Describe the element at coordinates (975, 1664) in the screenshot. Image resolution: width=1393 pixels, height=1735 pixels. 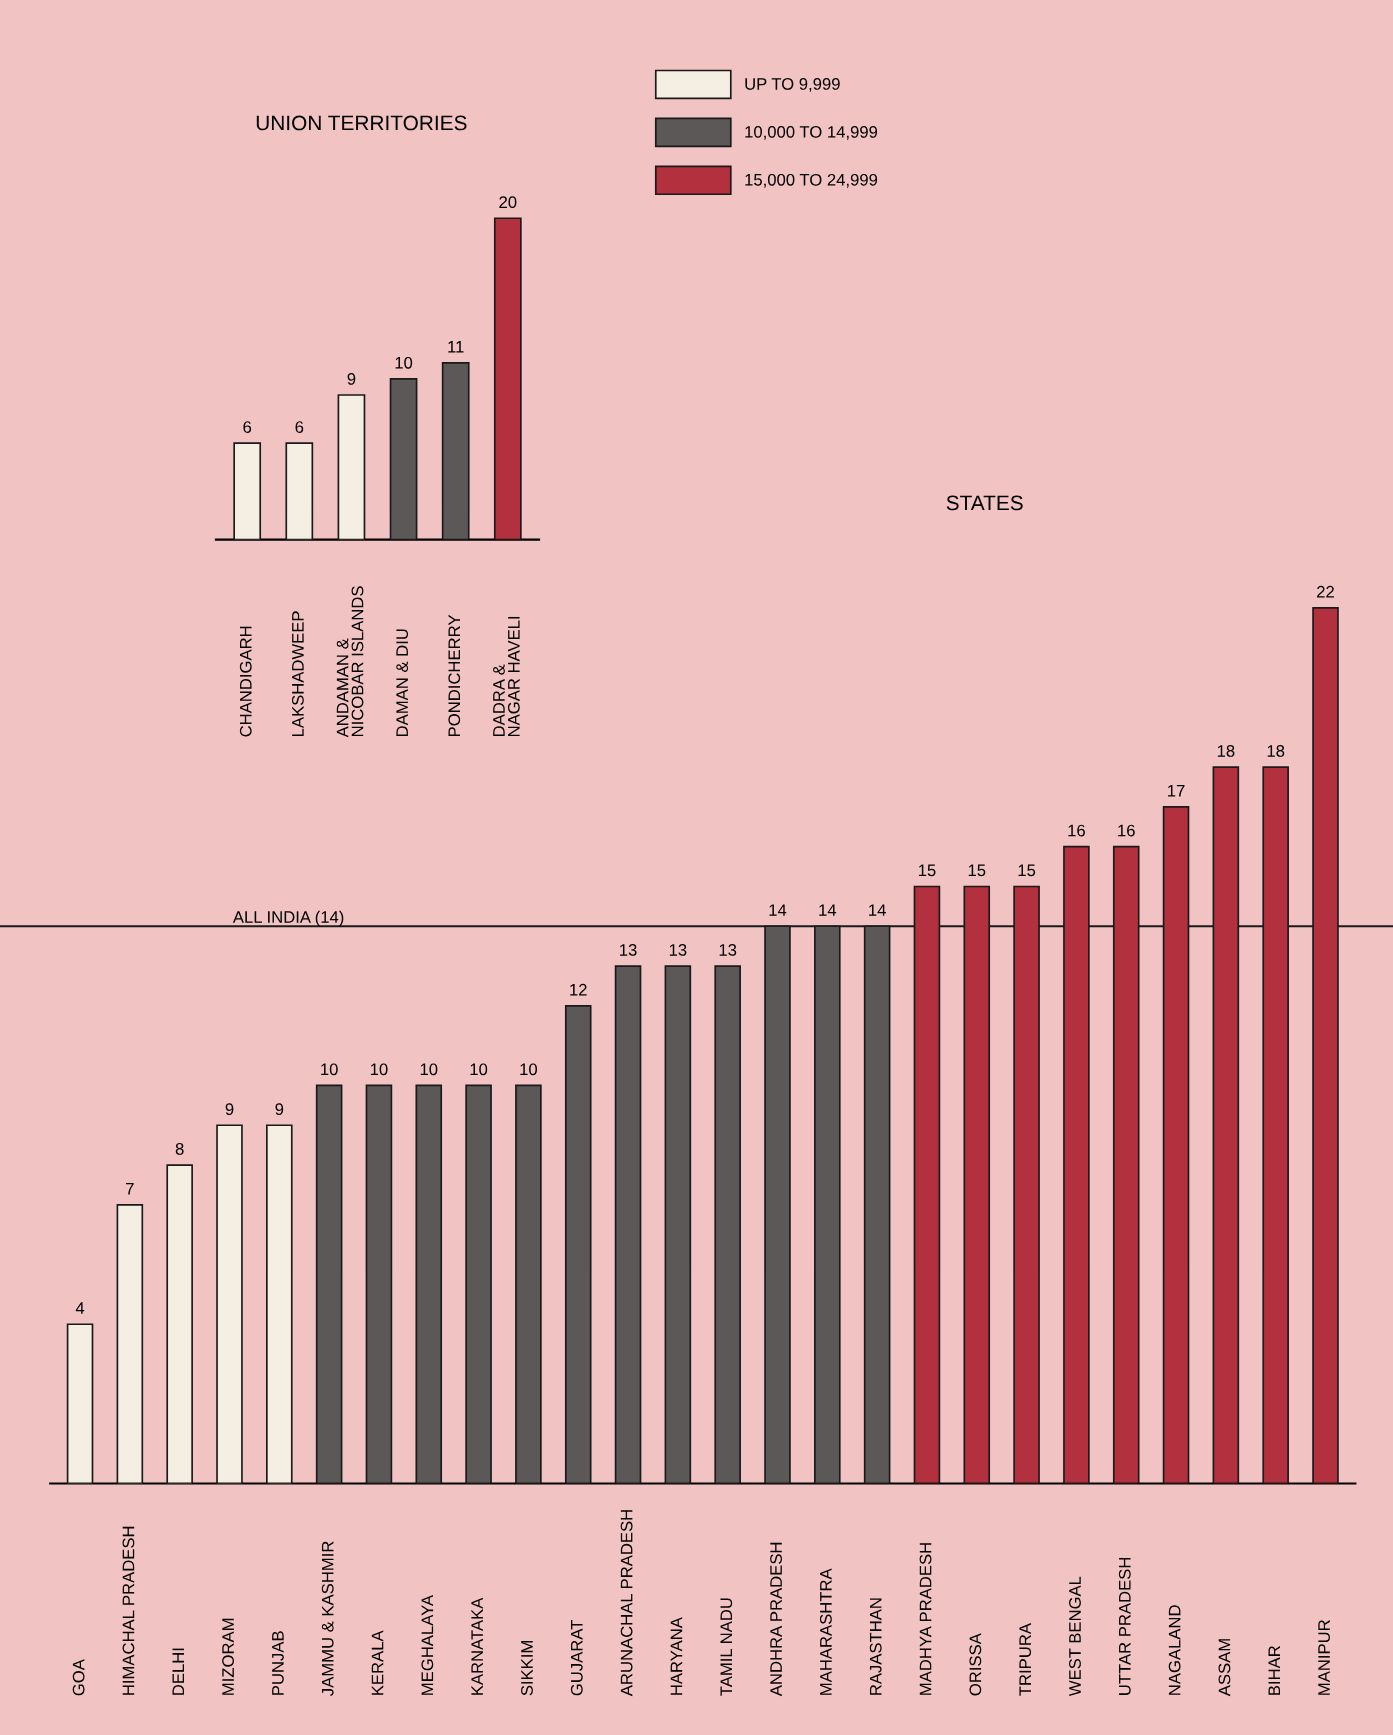
I see `x-tick-label: ORISSA` at that location.